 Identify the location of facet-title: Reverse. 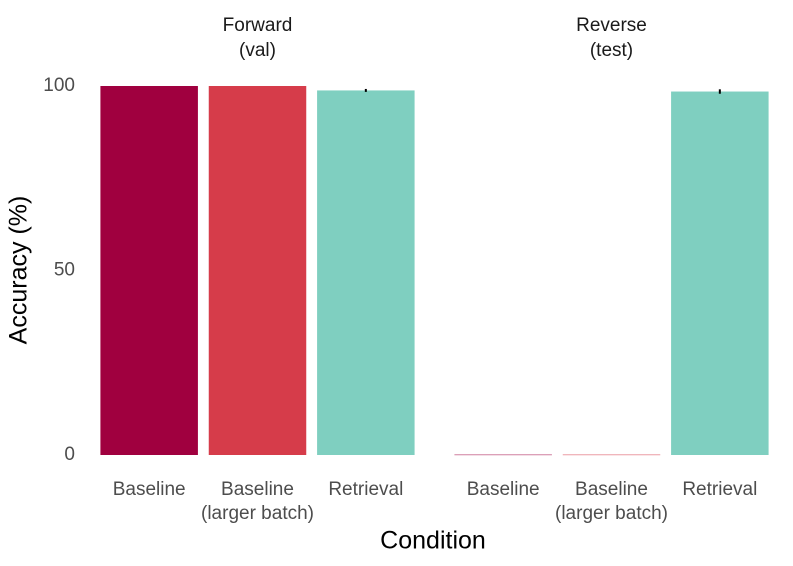
(611, 25).